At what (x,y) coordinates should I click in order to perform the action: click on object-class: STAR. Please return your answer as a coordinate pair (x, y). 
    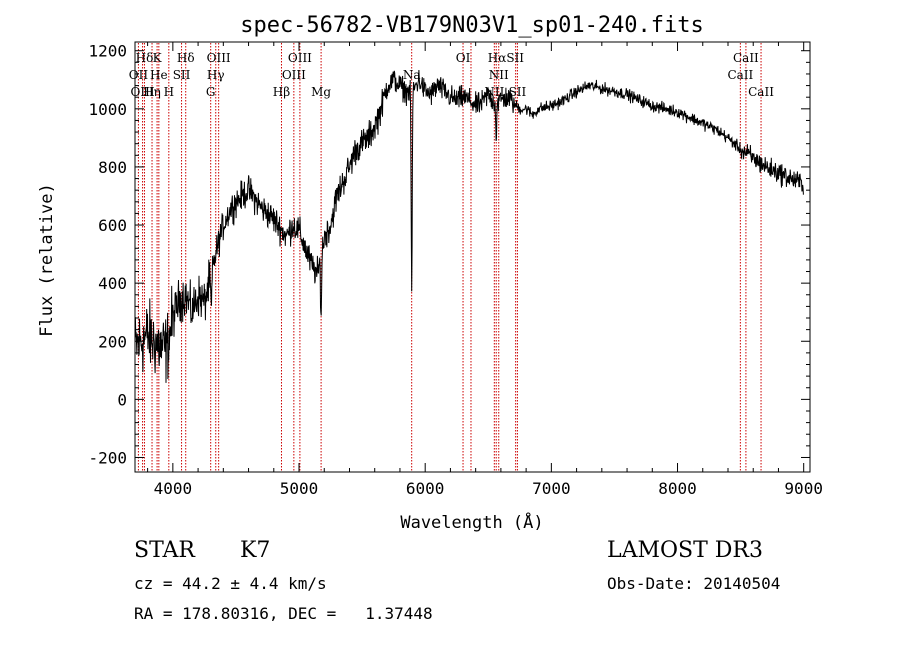
    Looking at the image, I should click on (164, 550).